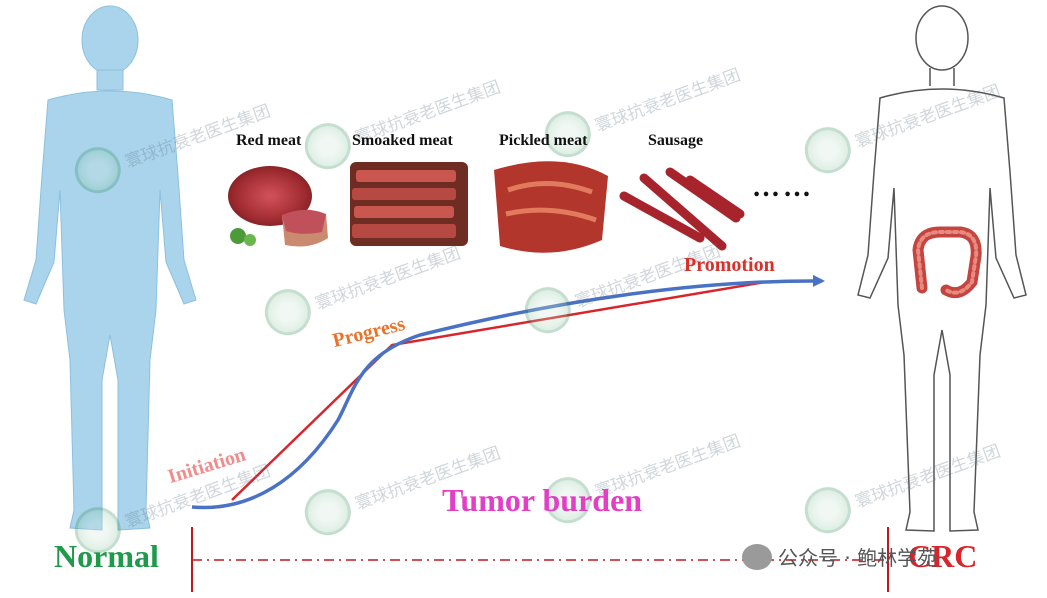 Image resolution: width=1047 pixels, height=598 pixels. What do you see at coordinates (542, 500) in the screenshot?
I see `tumor-burden-label: Tumor burden` at bounding box center [542, 500].